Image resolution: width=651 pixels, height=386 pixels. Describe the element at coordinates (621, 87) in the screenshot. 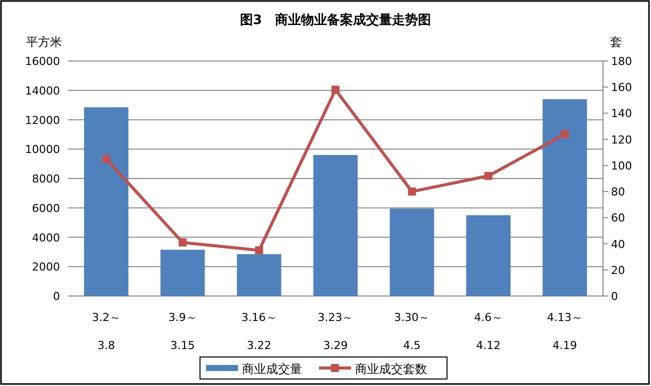

I see `y2-tick-label: 160` at that location.